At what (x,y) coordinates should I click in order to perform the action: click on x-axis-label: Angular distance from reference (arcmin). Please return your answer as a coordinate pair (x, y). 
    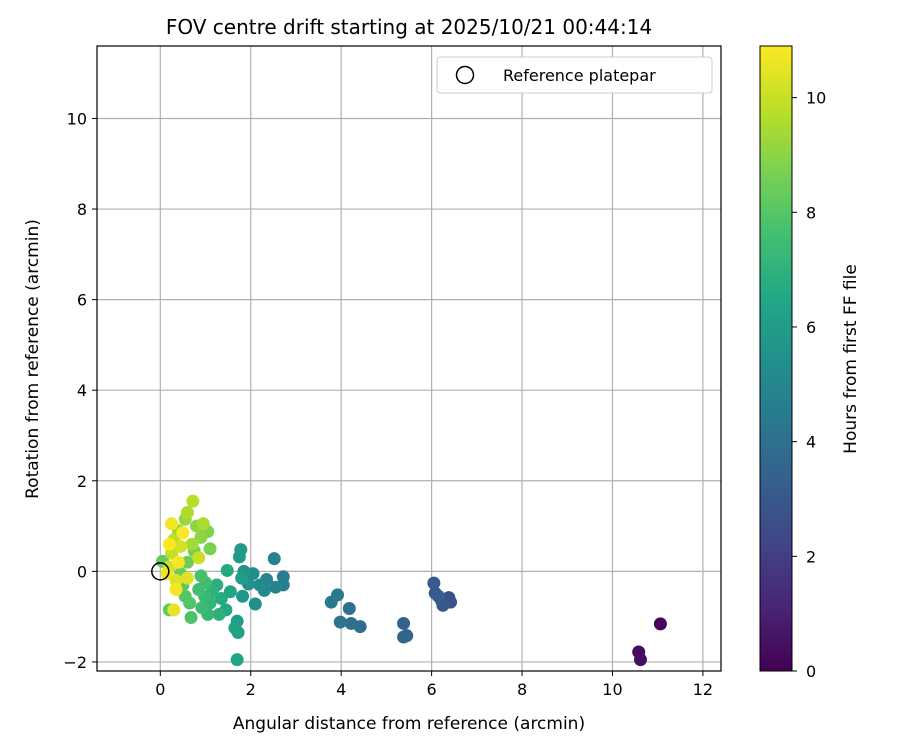
    Looking at the image, I should click on (409, 724).